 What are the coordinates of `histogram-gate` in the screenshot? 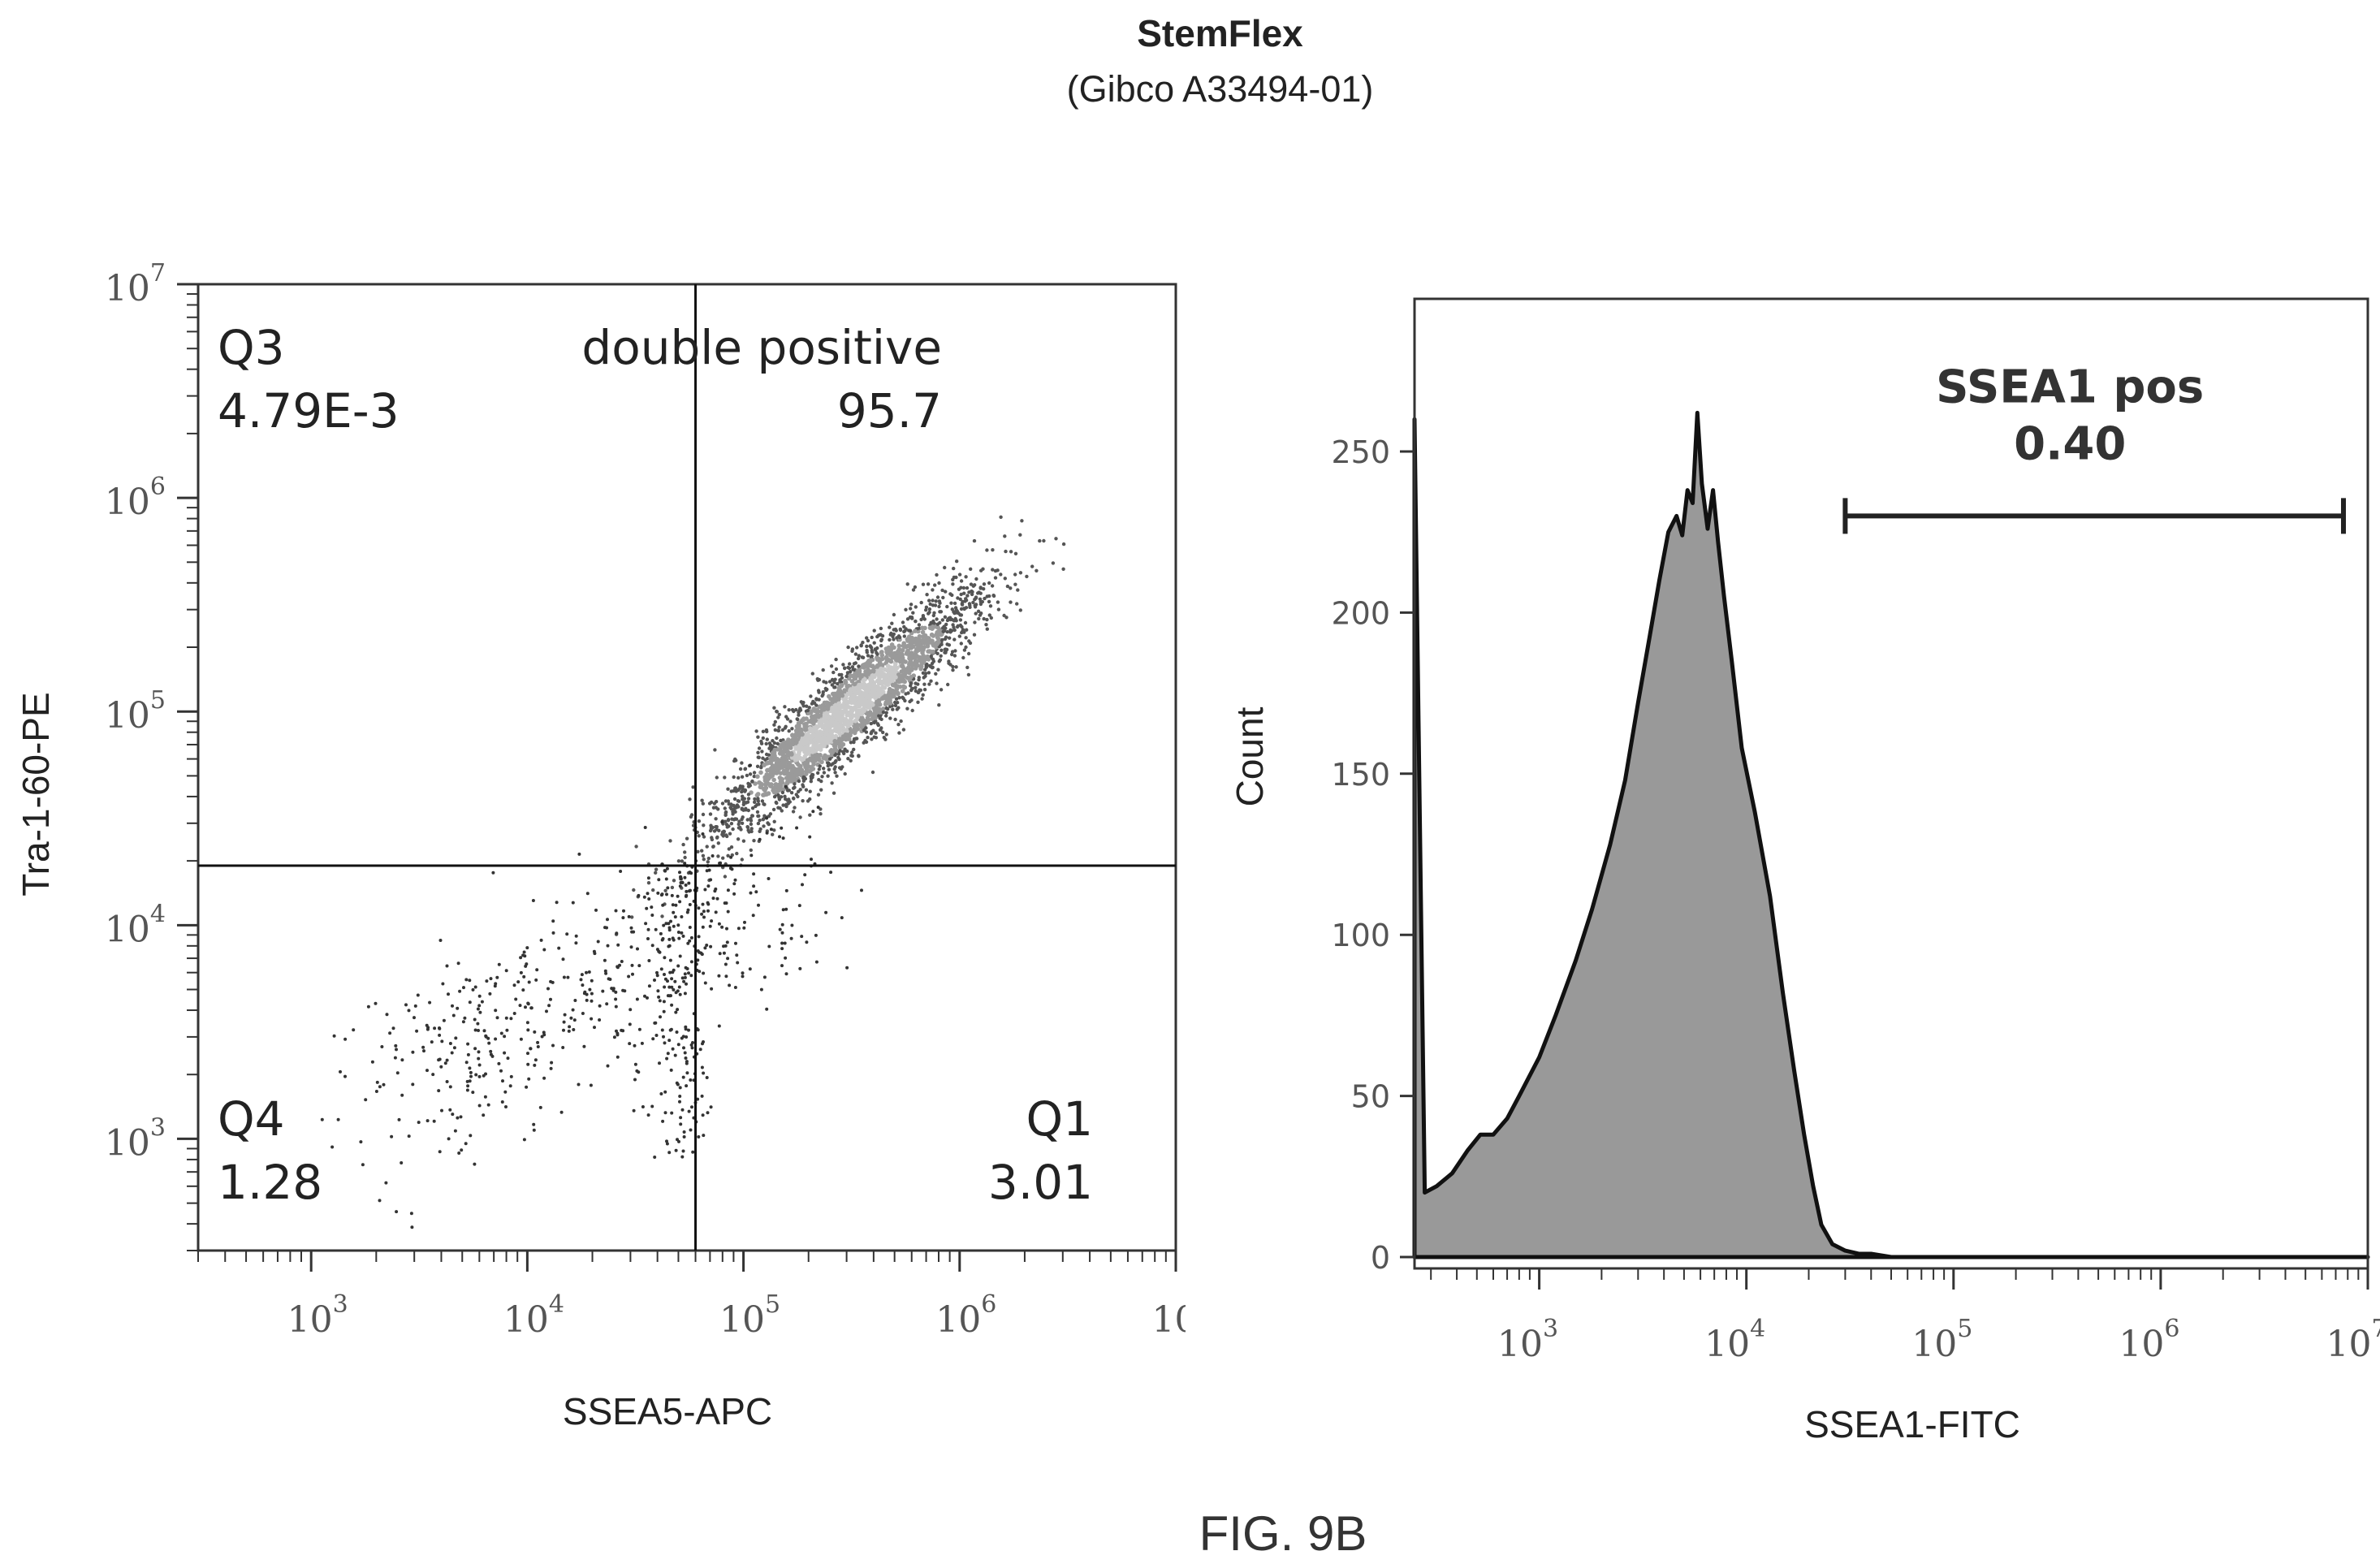 It's located at (2094, 516).